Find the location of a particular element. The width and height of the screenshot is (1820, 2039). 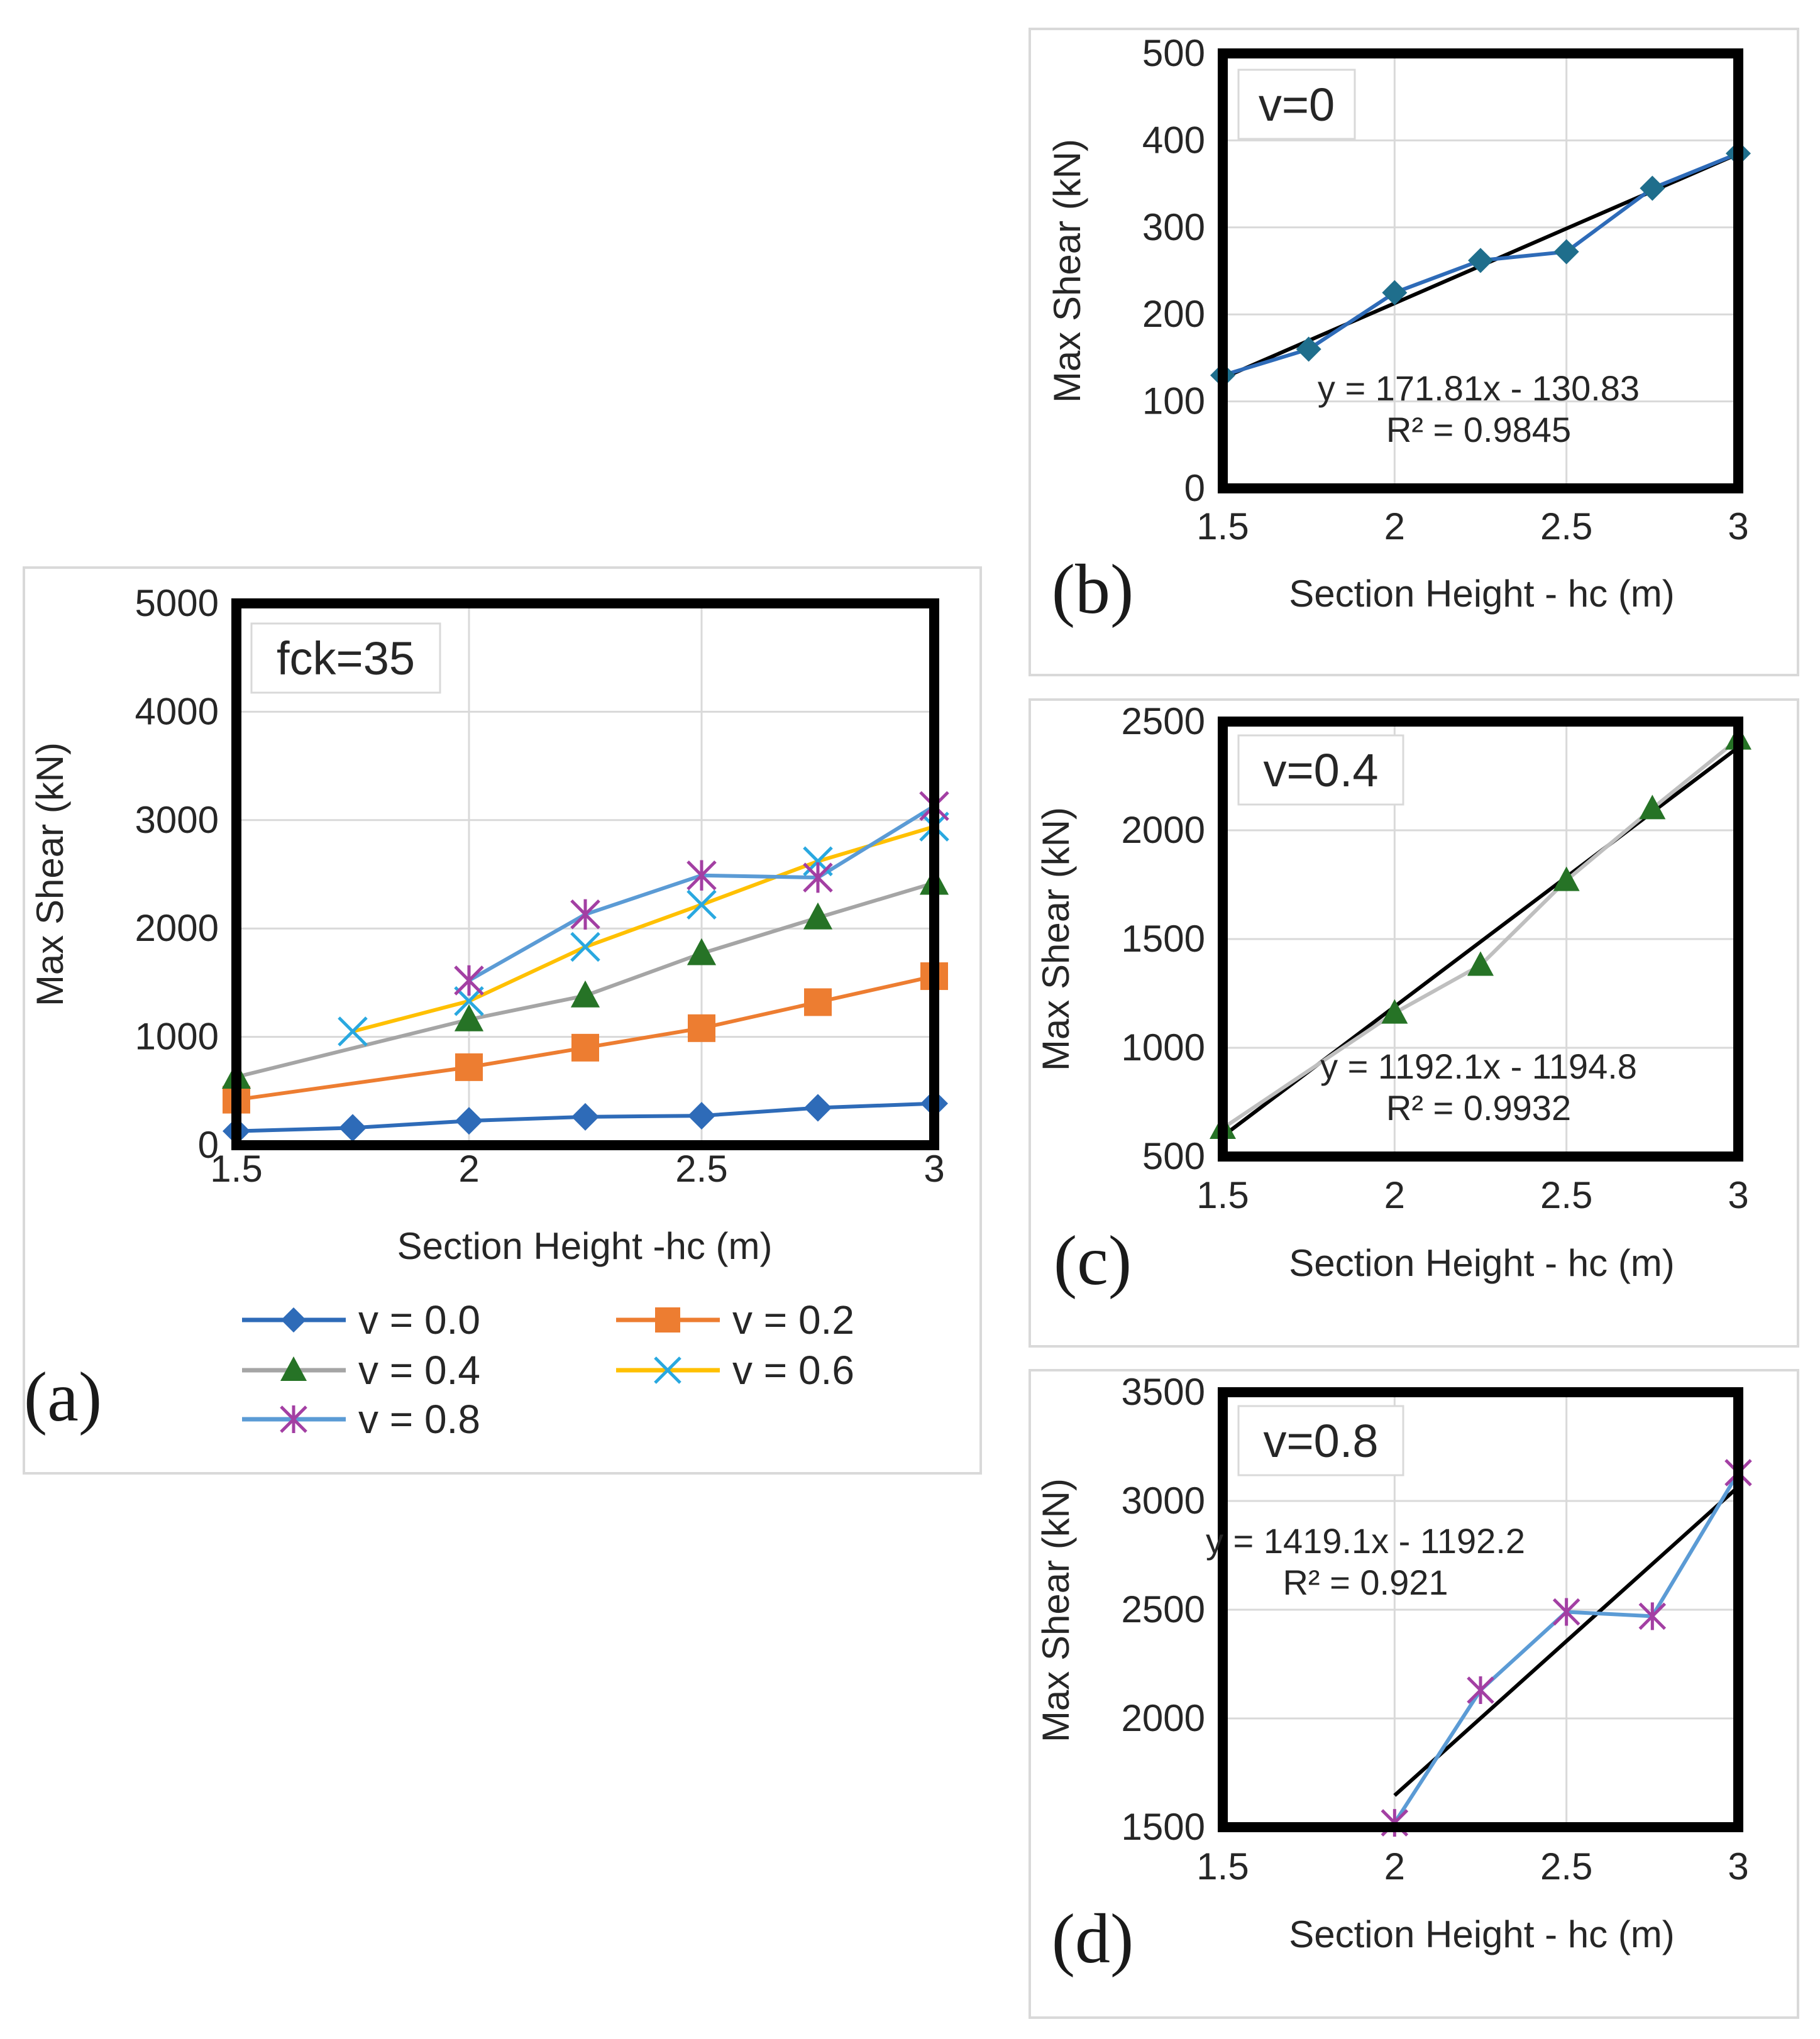

regression-equation: y = 1192.1x - 1194.8 is located at coordinates (1478, 1066).